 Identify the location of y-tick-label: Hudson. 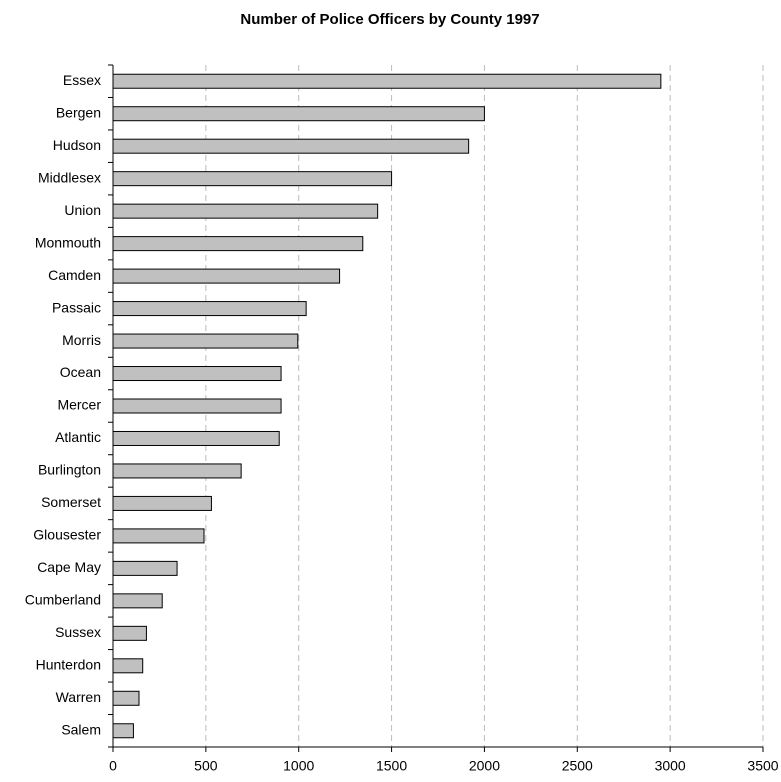
(77, 145).